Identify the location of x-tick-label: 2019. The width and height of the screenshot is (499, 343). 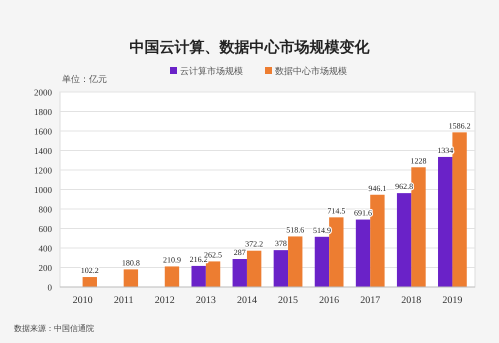
(452, 300).